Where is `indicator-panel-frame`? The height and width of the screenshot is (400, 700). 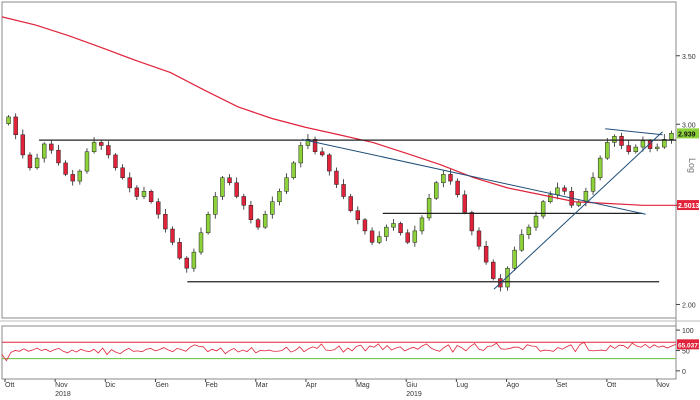 indicator-panel-frame is located at coordinates (339, 352).